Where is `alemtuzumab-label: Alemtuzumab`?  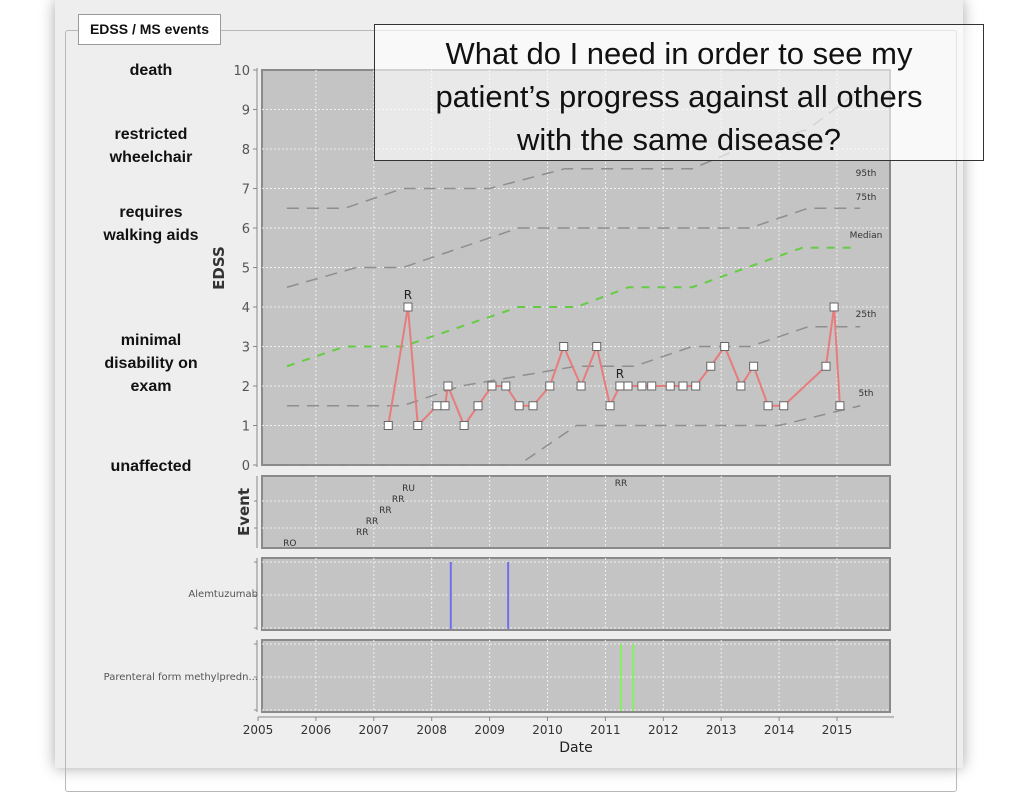 alemtuzumab-label: Alemtuzumab is located at coordinates (223, 594).